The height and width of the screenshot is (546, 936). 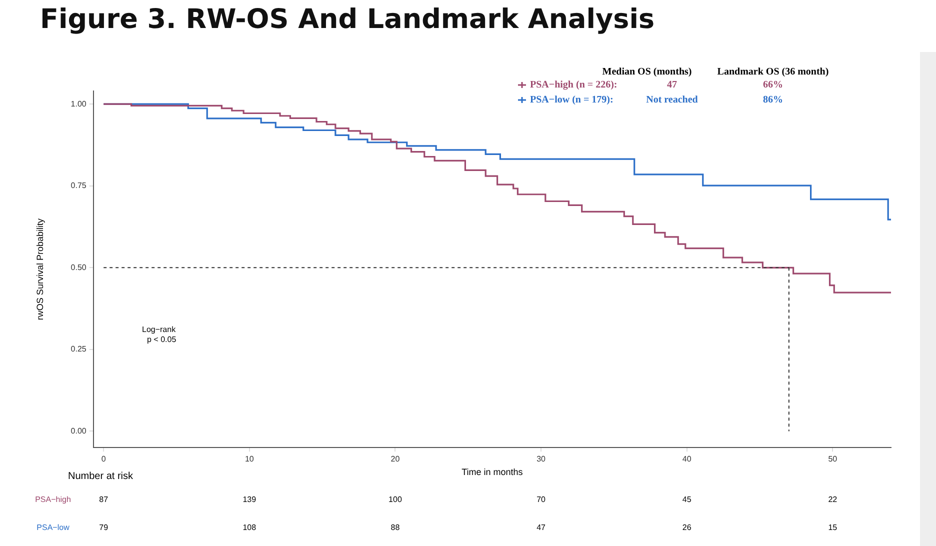 What do you see at coordinates (104, 527) in the screenshot?
I see `text: 79` at bounding box center [104, 527].